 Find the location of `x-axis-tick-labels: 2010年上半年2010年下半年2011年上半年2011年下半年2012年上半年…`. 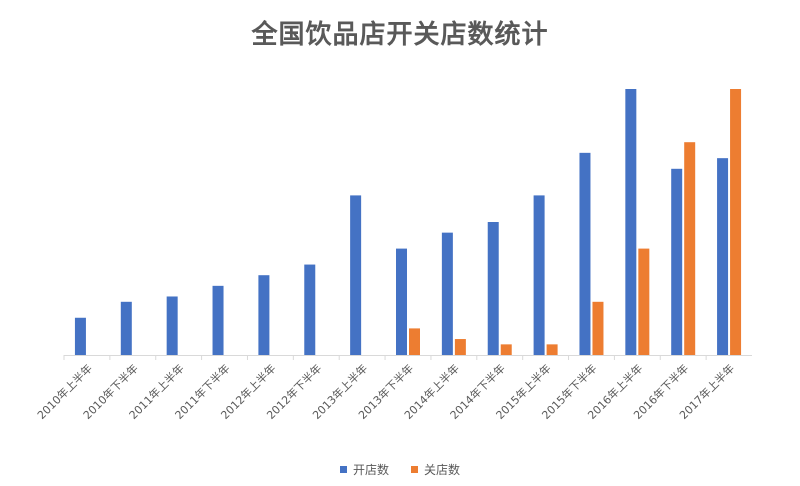

x-axis-tick-labels: 2010年上半年2010年下半年2011年上半年2011年下半年2012年上半年… is located at coordinates (385, 391).